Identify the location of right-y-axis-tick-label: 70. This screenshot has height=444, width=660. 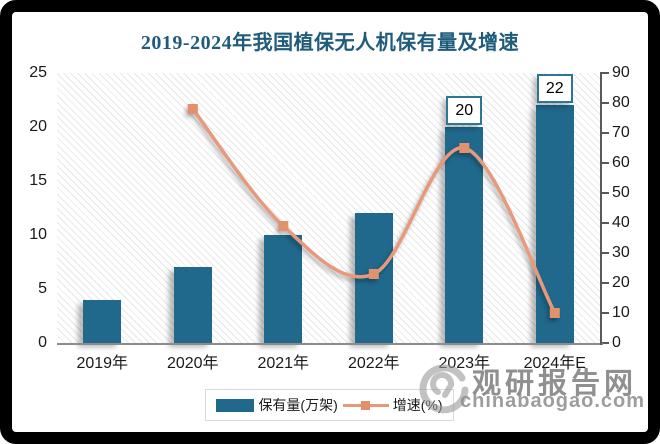
(621, 132).